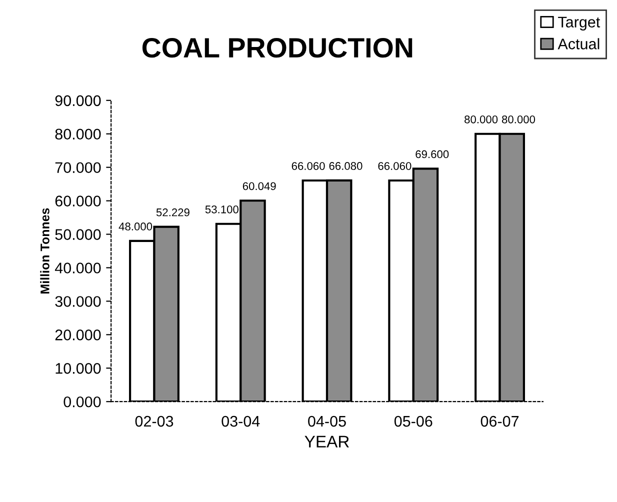 The image size is (617, 502). What do you see at coordinates (499, 421) in the screenshot?
I see `x-tick-label: 06-07` at bounding box center [499, 421].